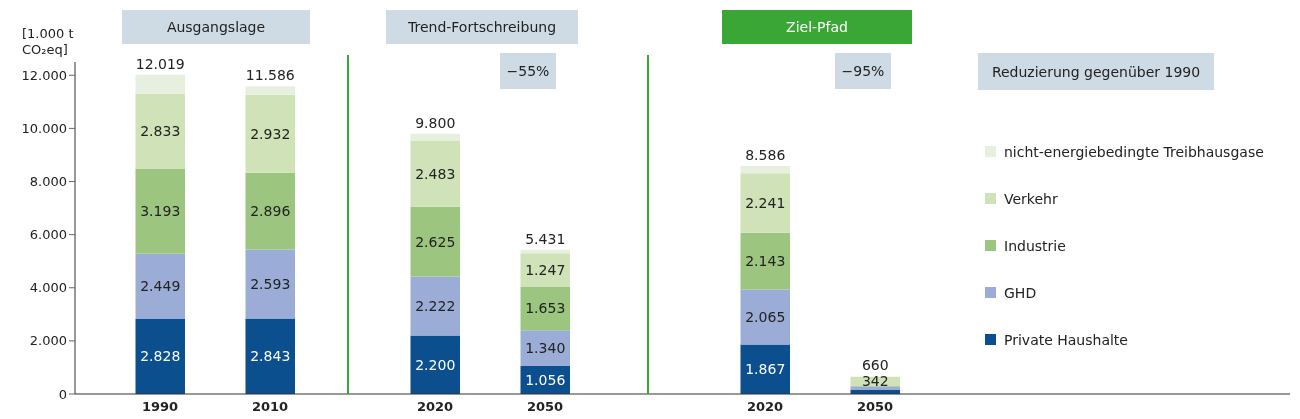 This screenshot has height=419, width=1300. What do you see at coordinates (545, 238) in the screenshot?
I see `total-label: 5.431` at bounding box center [545, 238].